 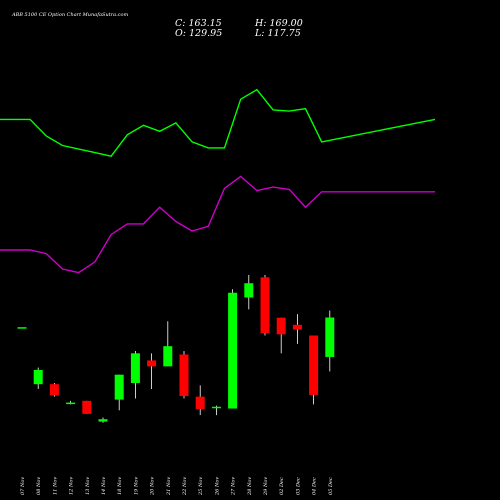 What do you see at coordinates (282, 486) in the screenshot?
I see `x-tick-label: 02 Dec` at bounding box center [282, 486].